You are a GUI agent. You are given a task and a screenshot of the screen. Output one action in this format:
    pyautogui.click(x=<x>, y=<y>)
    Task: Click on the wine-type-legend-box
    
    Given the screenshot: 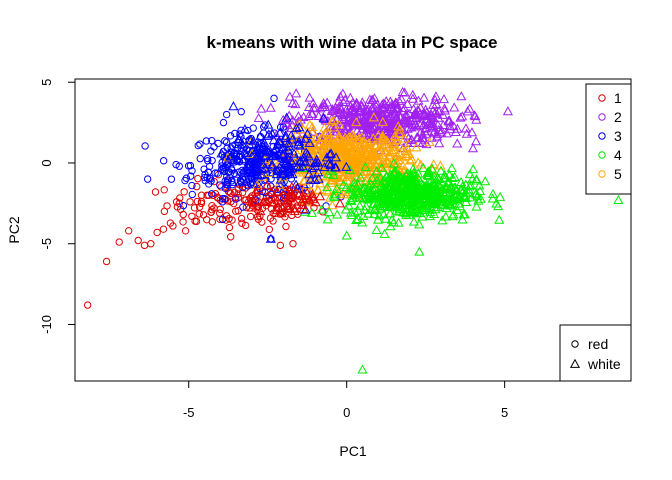 What is the action you would take?
    pyautogui.click(x=595, y=353)
    